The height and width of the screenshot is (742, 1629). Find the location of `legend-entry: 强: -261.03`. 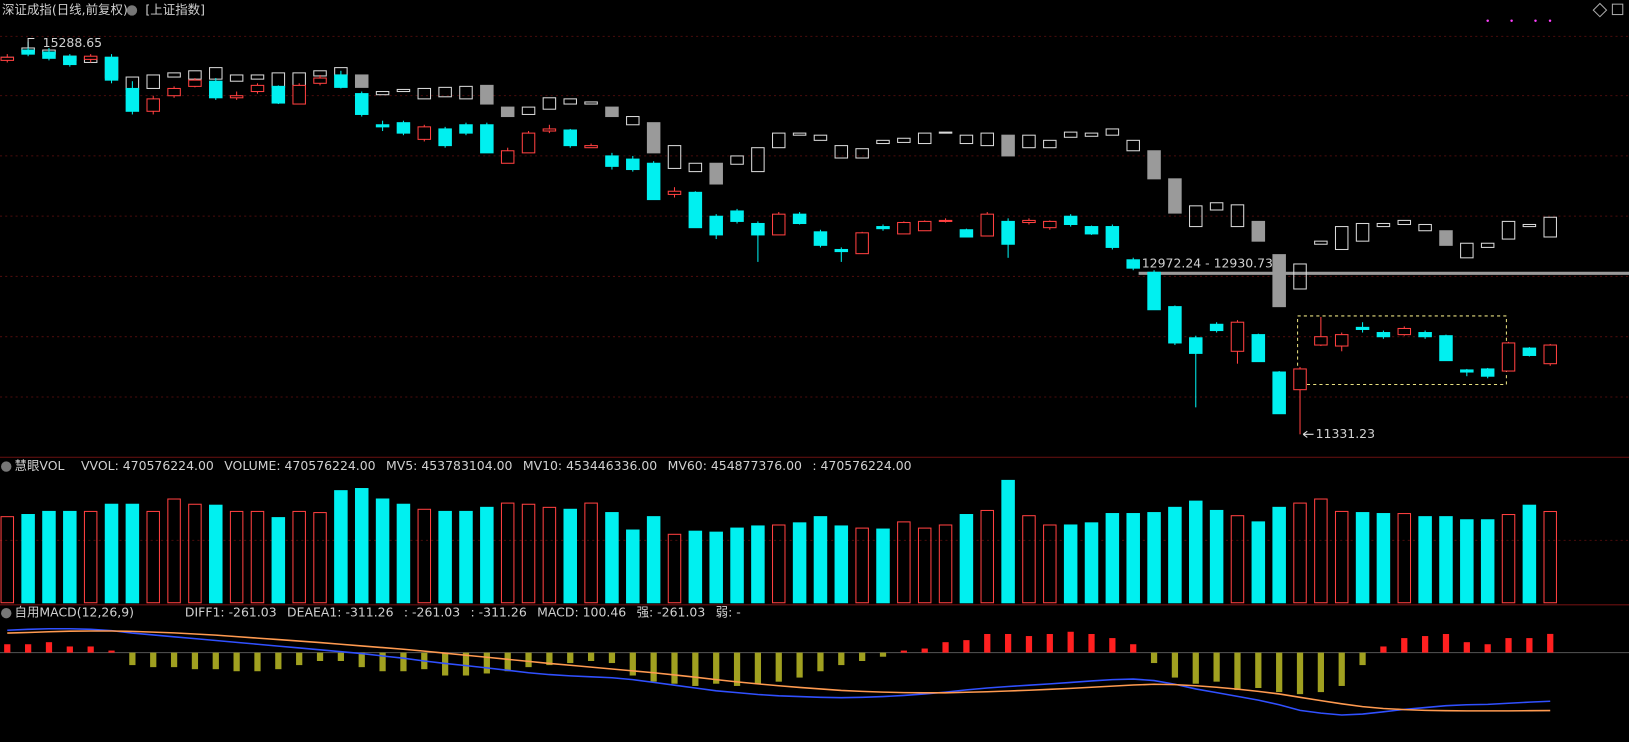

legend-entry: 强: -261.03 is located at coordinates (671, 612).